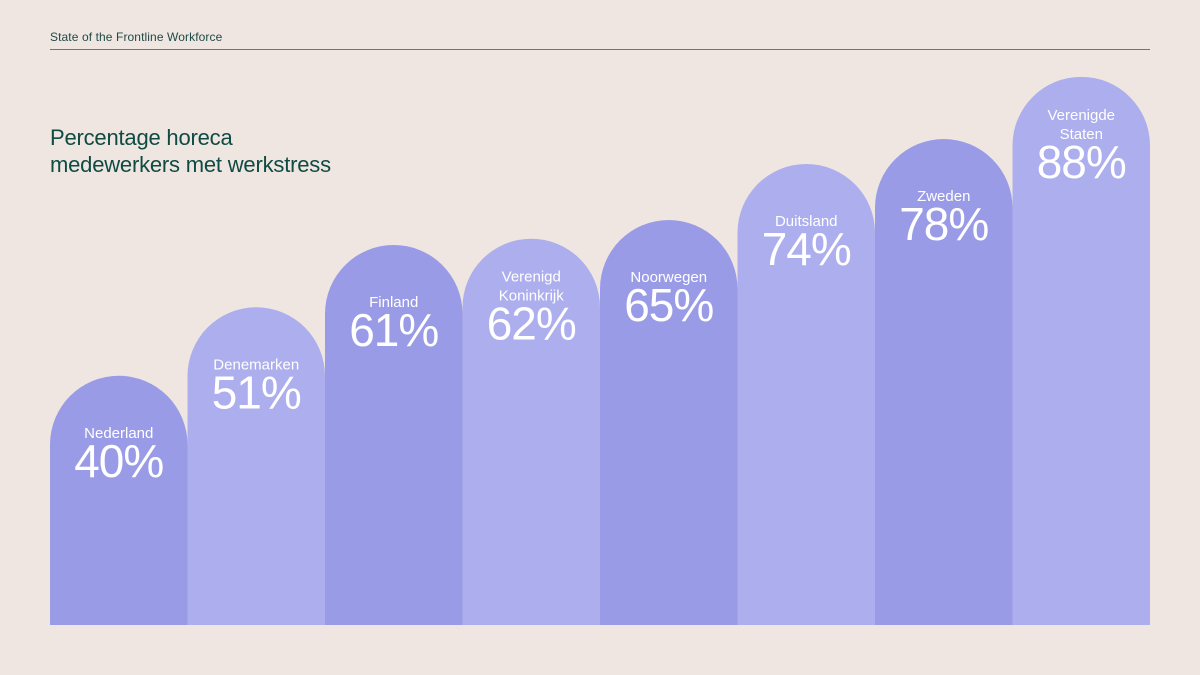  Describe the element at coordinates (1081, 115) in the screenshot. I see `category-label-verenigde-staten-line-1: Verenigde` at that location.